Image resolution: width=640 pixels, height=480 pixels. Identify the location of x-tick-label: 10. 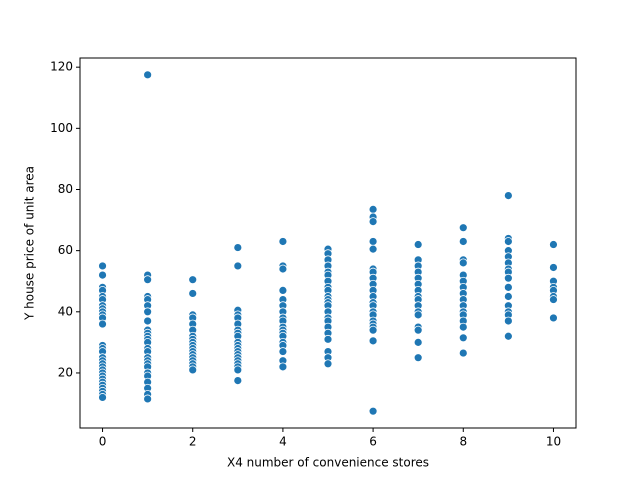
(553, 442).